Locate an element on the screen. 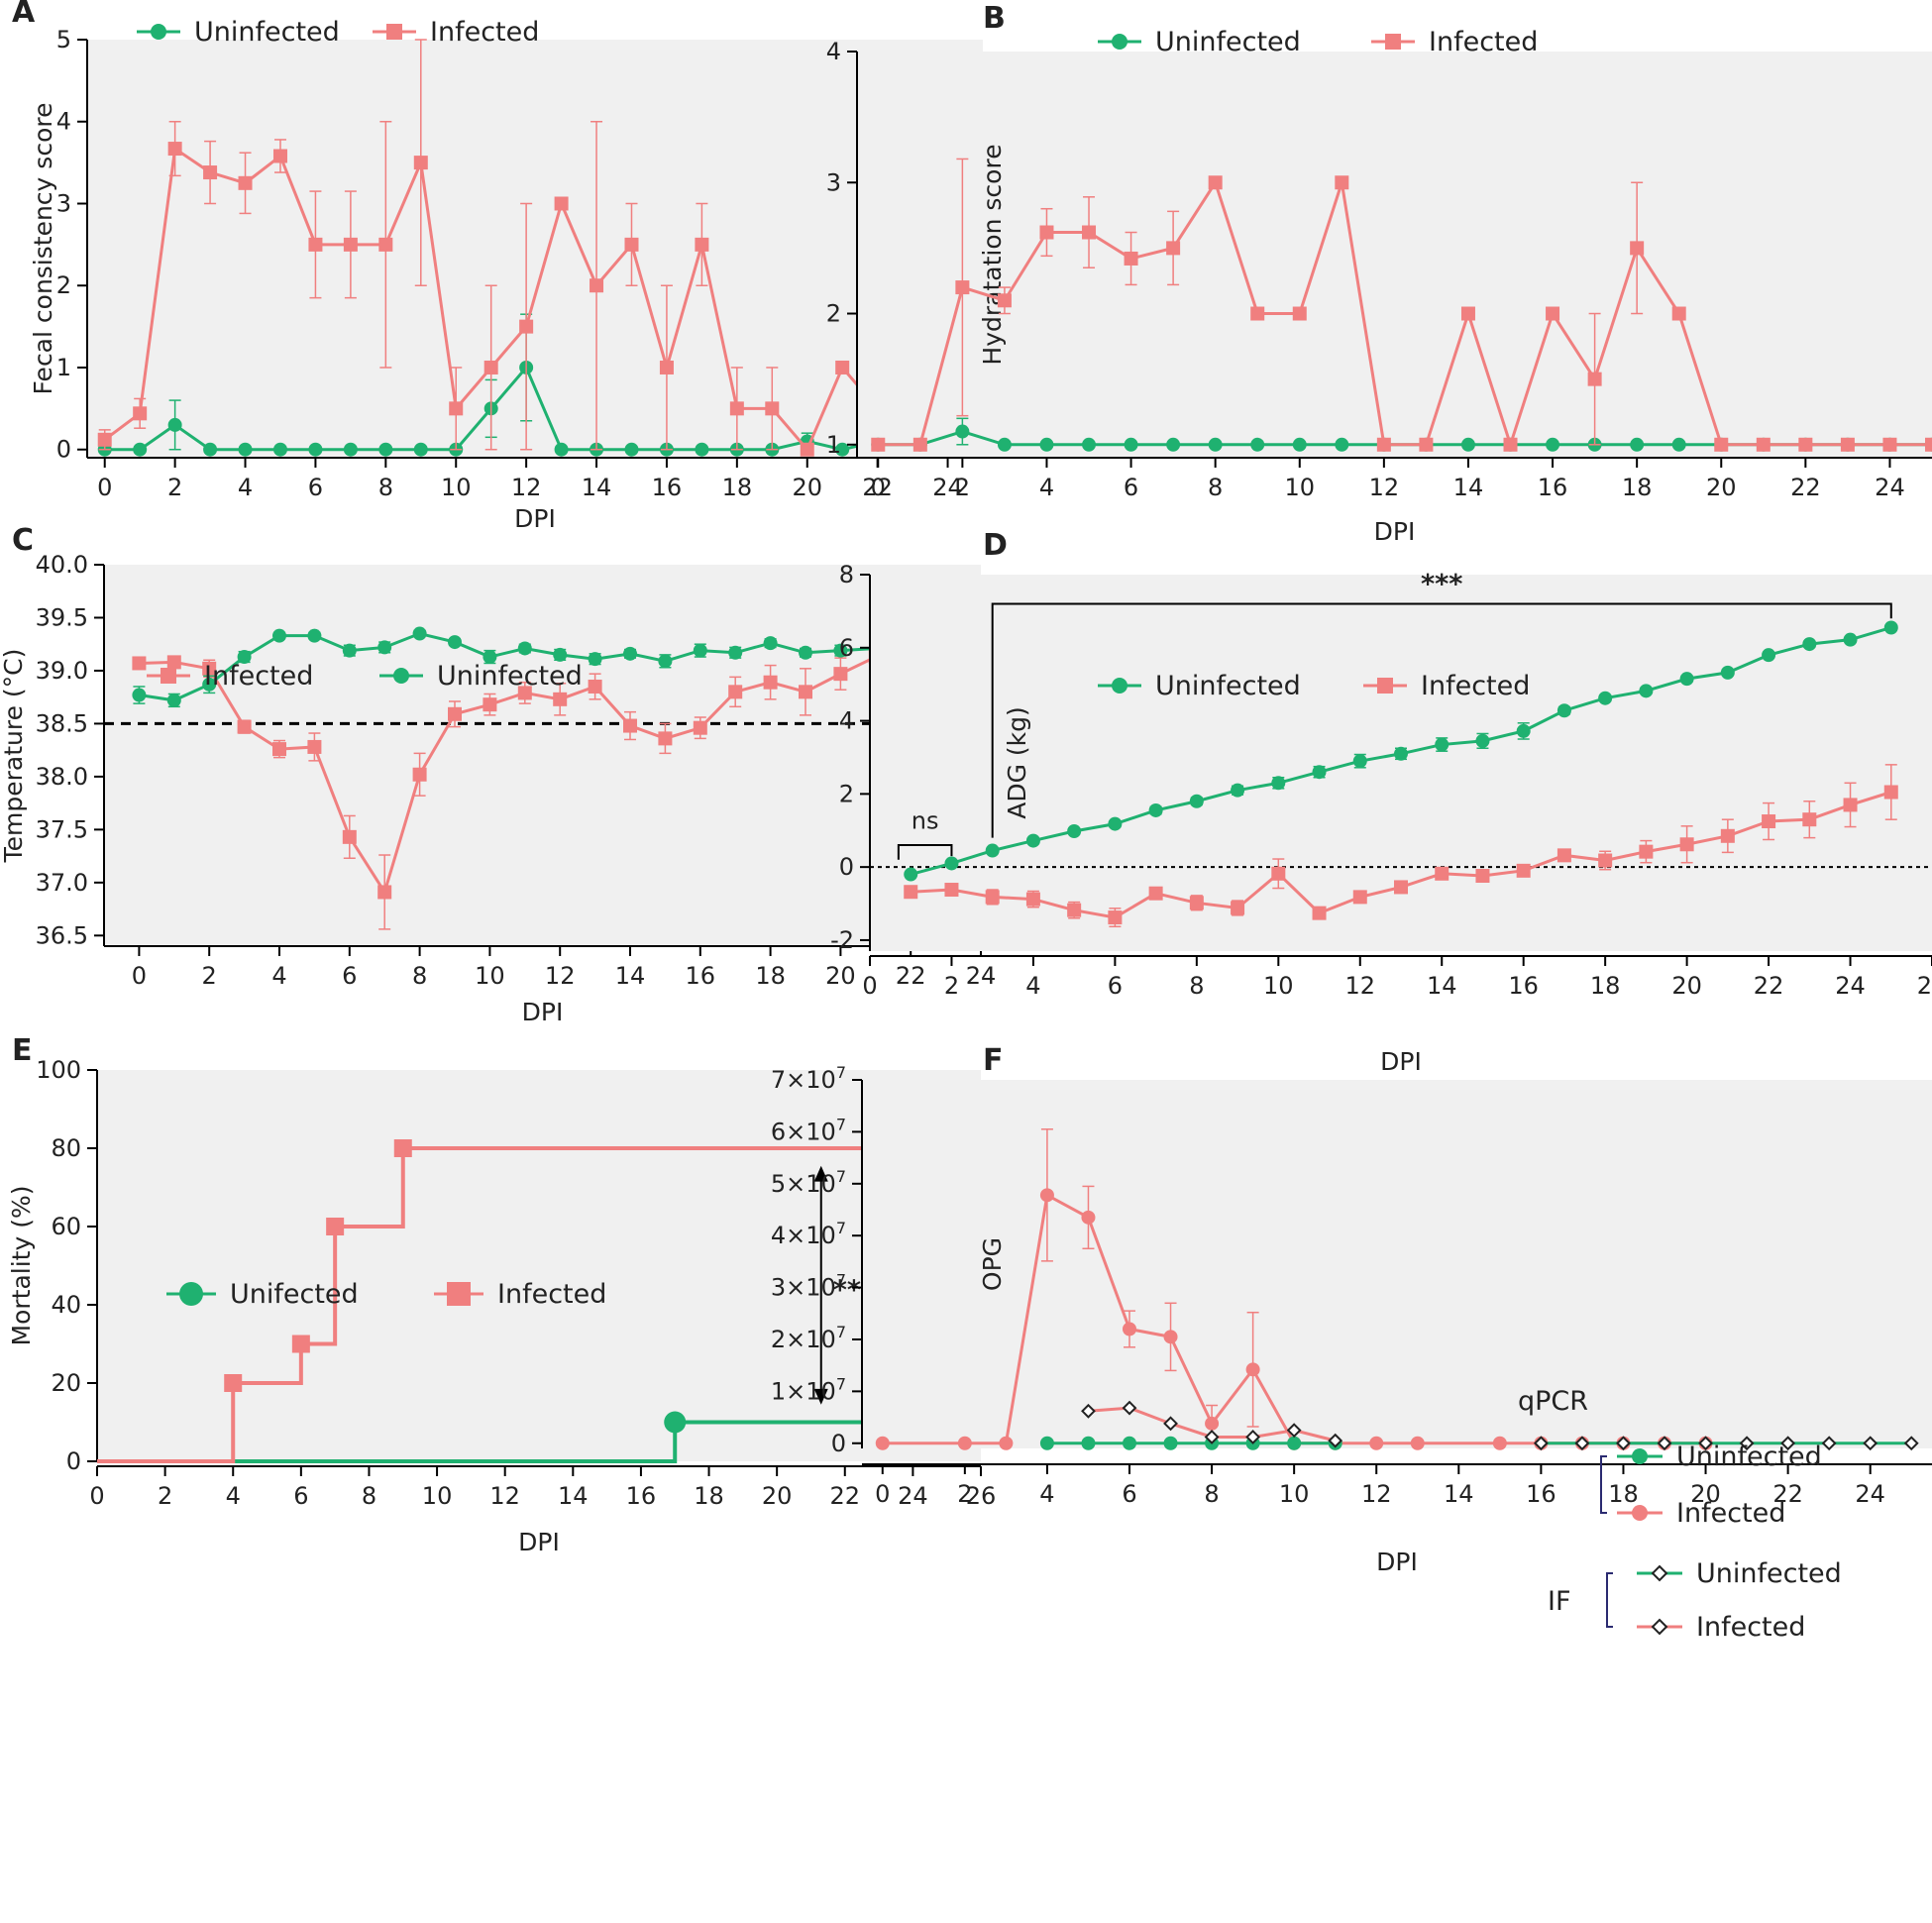 The image size is (1932, 1923). legend-group-if: IF is located at coordinates (1560, 1601).